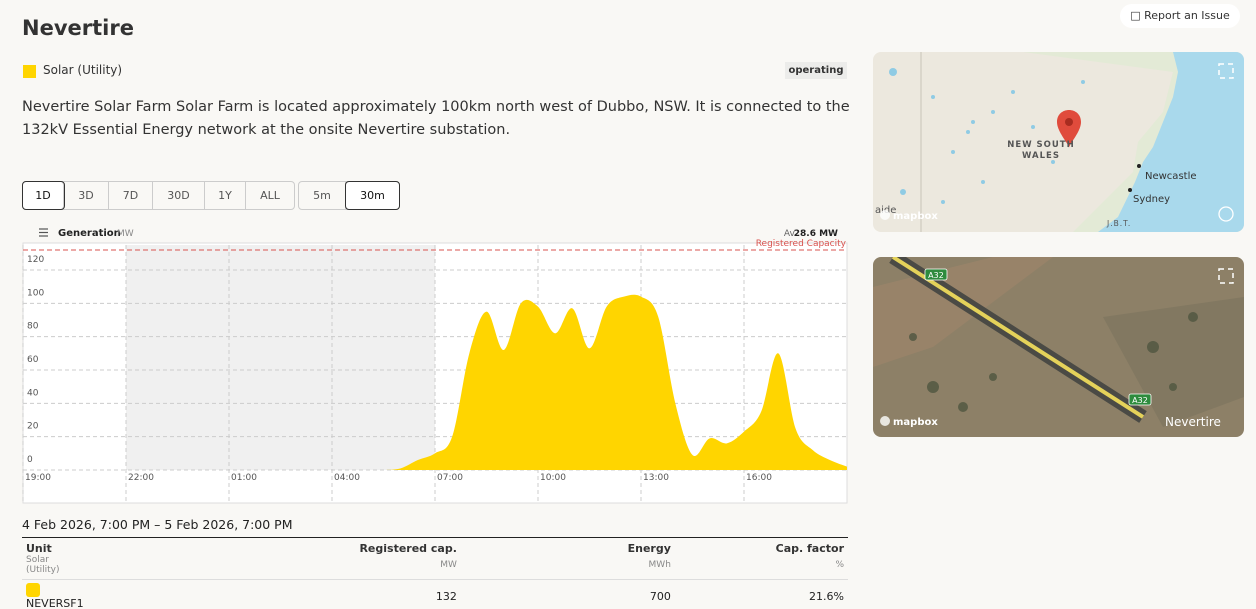  Describe the element at coordinates (1193, 422) in the screenshot. I see `town-label: Nevertire` at that location.